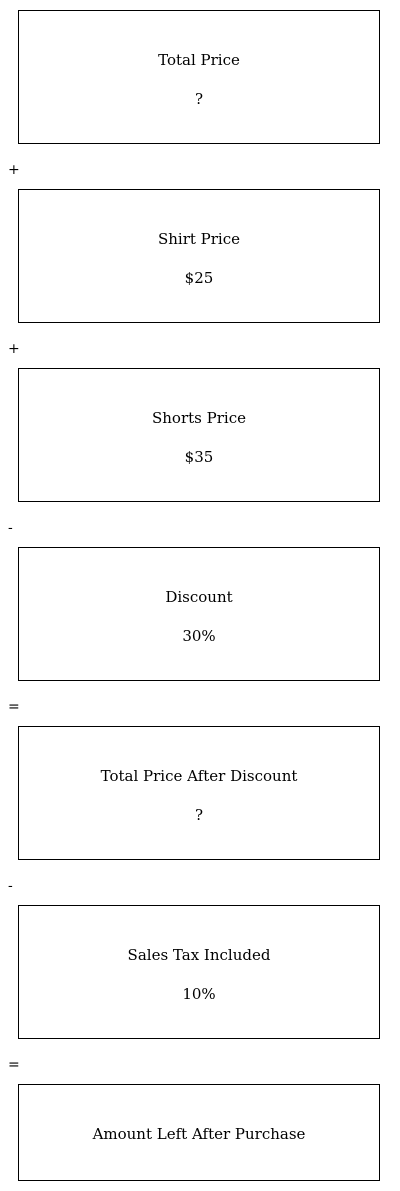 The image size is (400, 1191). What do you see at coordinates (199, 457) in the screenshot?
I see `shorts-price-value: $35` at bounding box center [199, 457].